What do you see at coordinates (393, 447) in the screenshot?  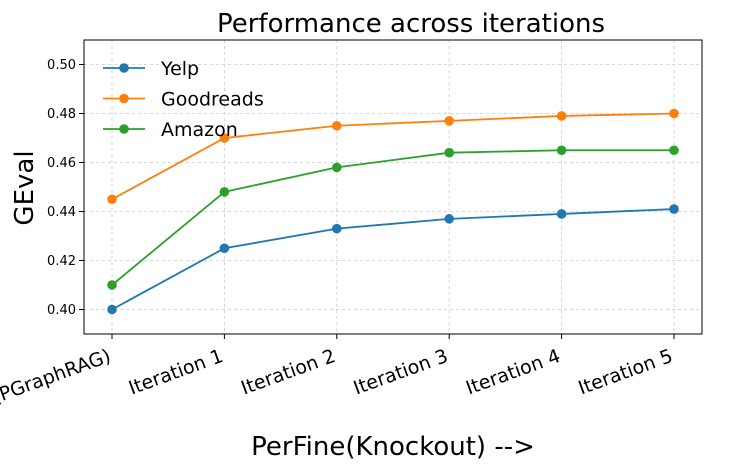 I see `x-axis-label: PerFine(Knockout) -->` at bounding box center [393, 447].